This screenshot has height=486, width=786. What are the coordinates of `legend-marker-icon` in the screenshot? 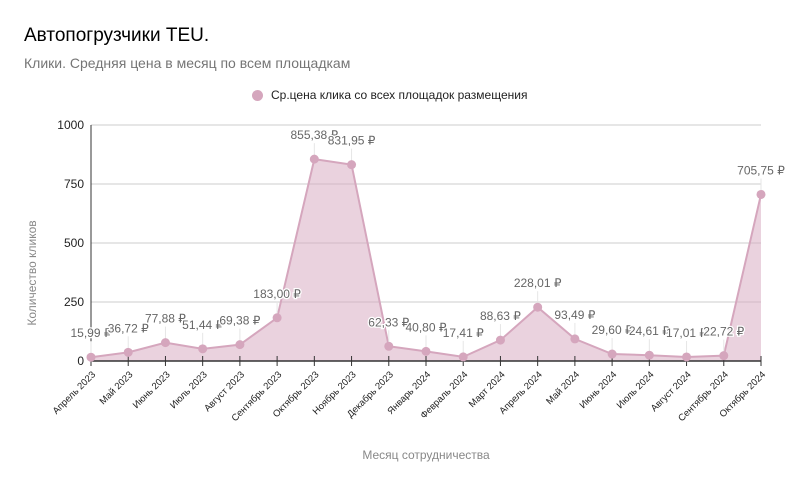 It's located at (257, 95).